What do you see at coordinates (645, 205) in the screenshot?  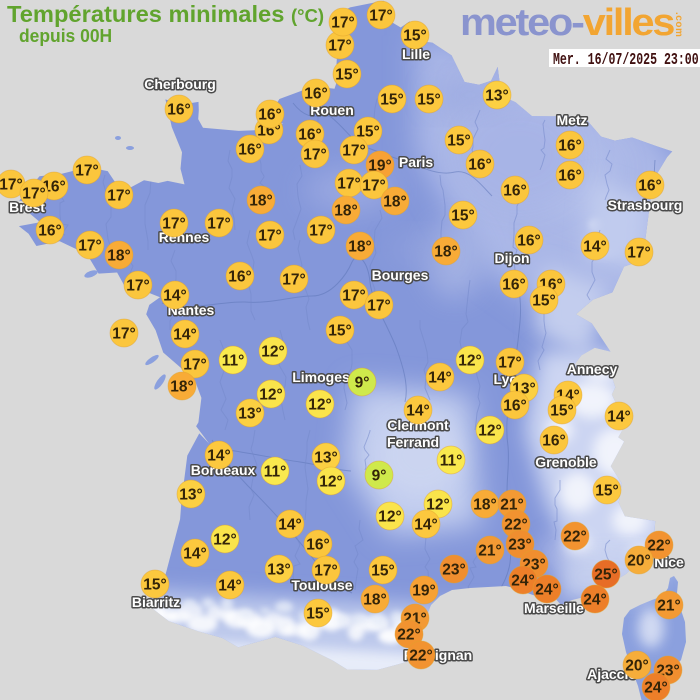 I see `svg-text: Strasbourg` at bounding box center [645, 205].